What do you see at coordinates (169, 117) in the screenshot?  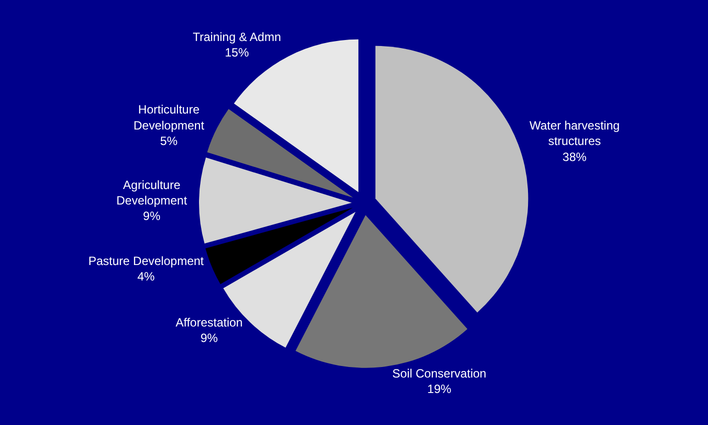 I see `slice-label: Horticulture Development` at bounding box center [169, 117].